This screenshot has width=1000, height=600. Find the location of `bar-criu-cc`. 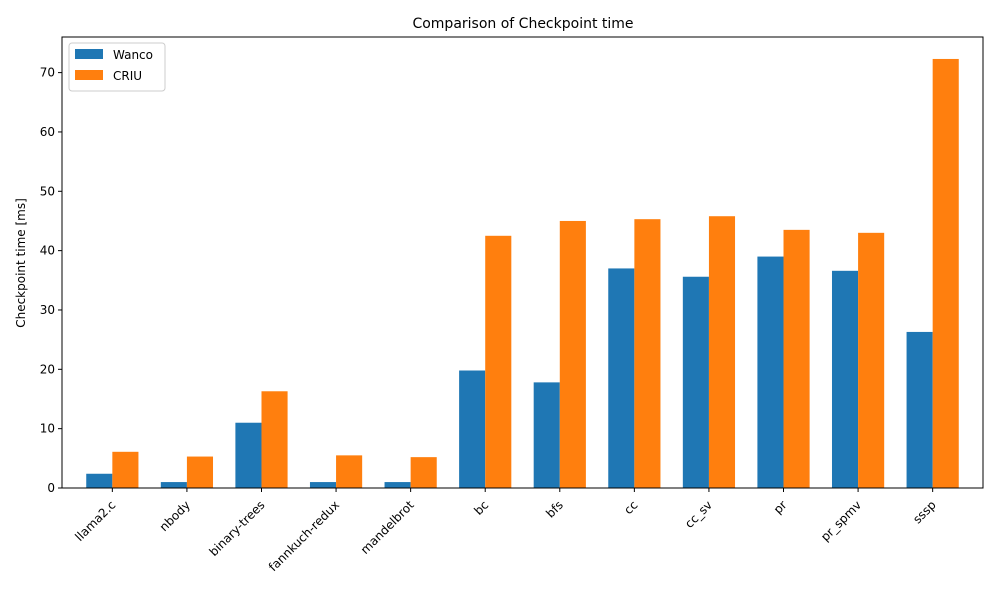

bar-criu-cc is located at coordinates (647, 353).